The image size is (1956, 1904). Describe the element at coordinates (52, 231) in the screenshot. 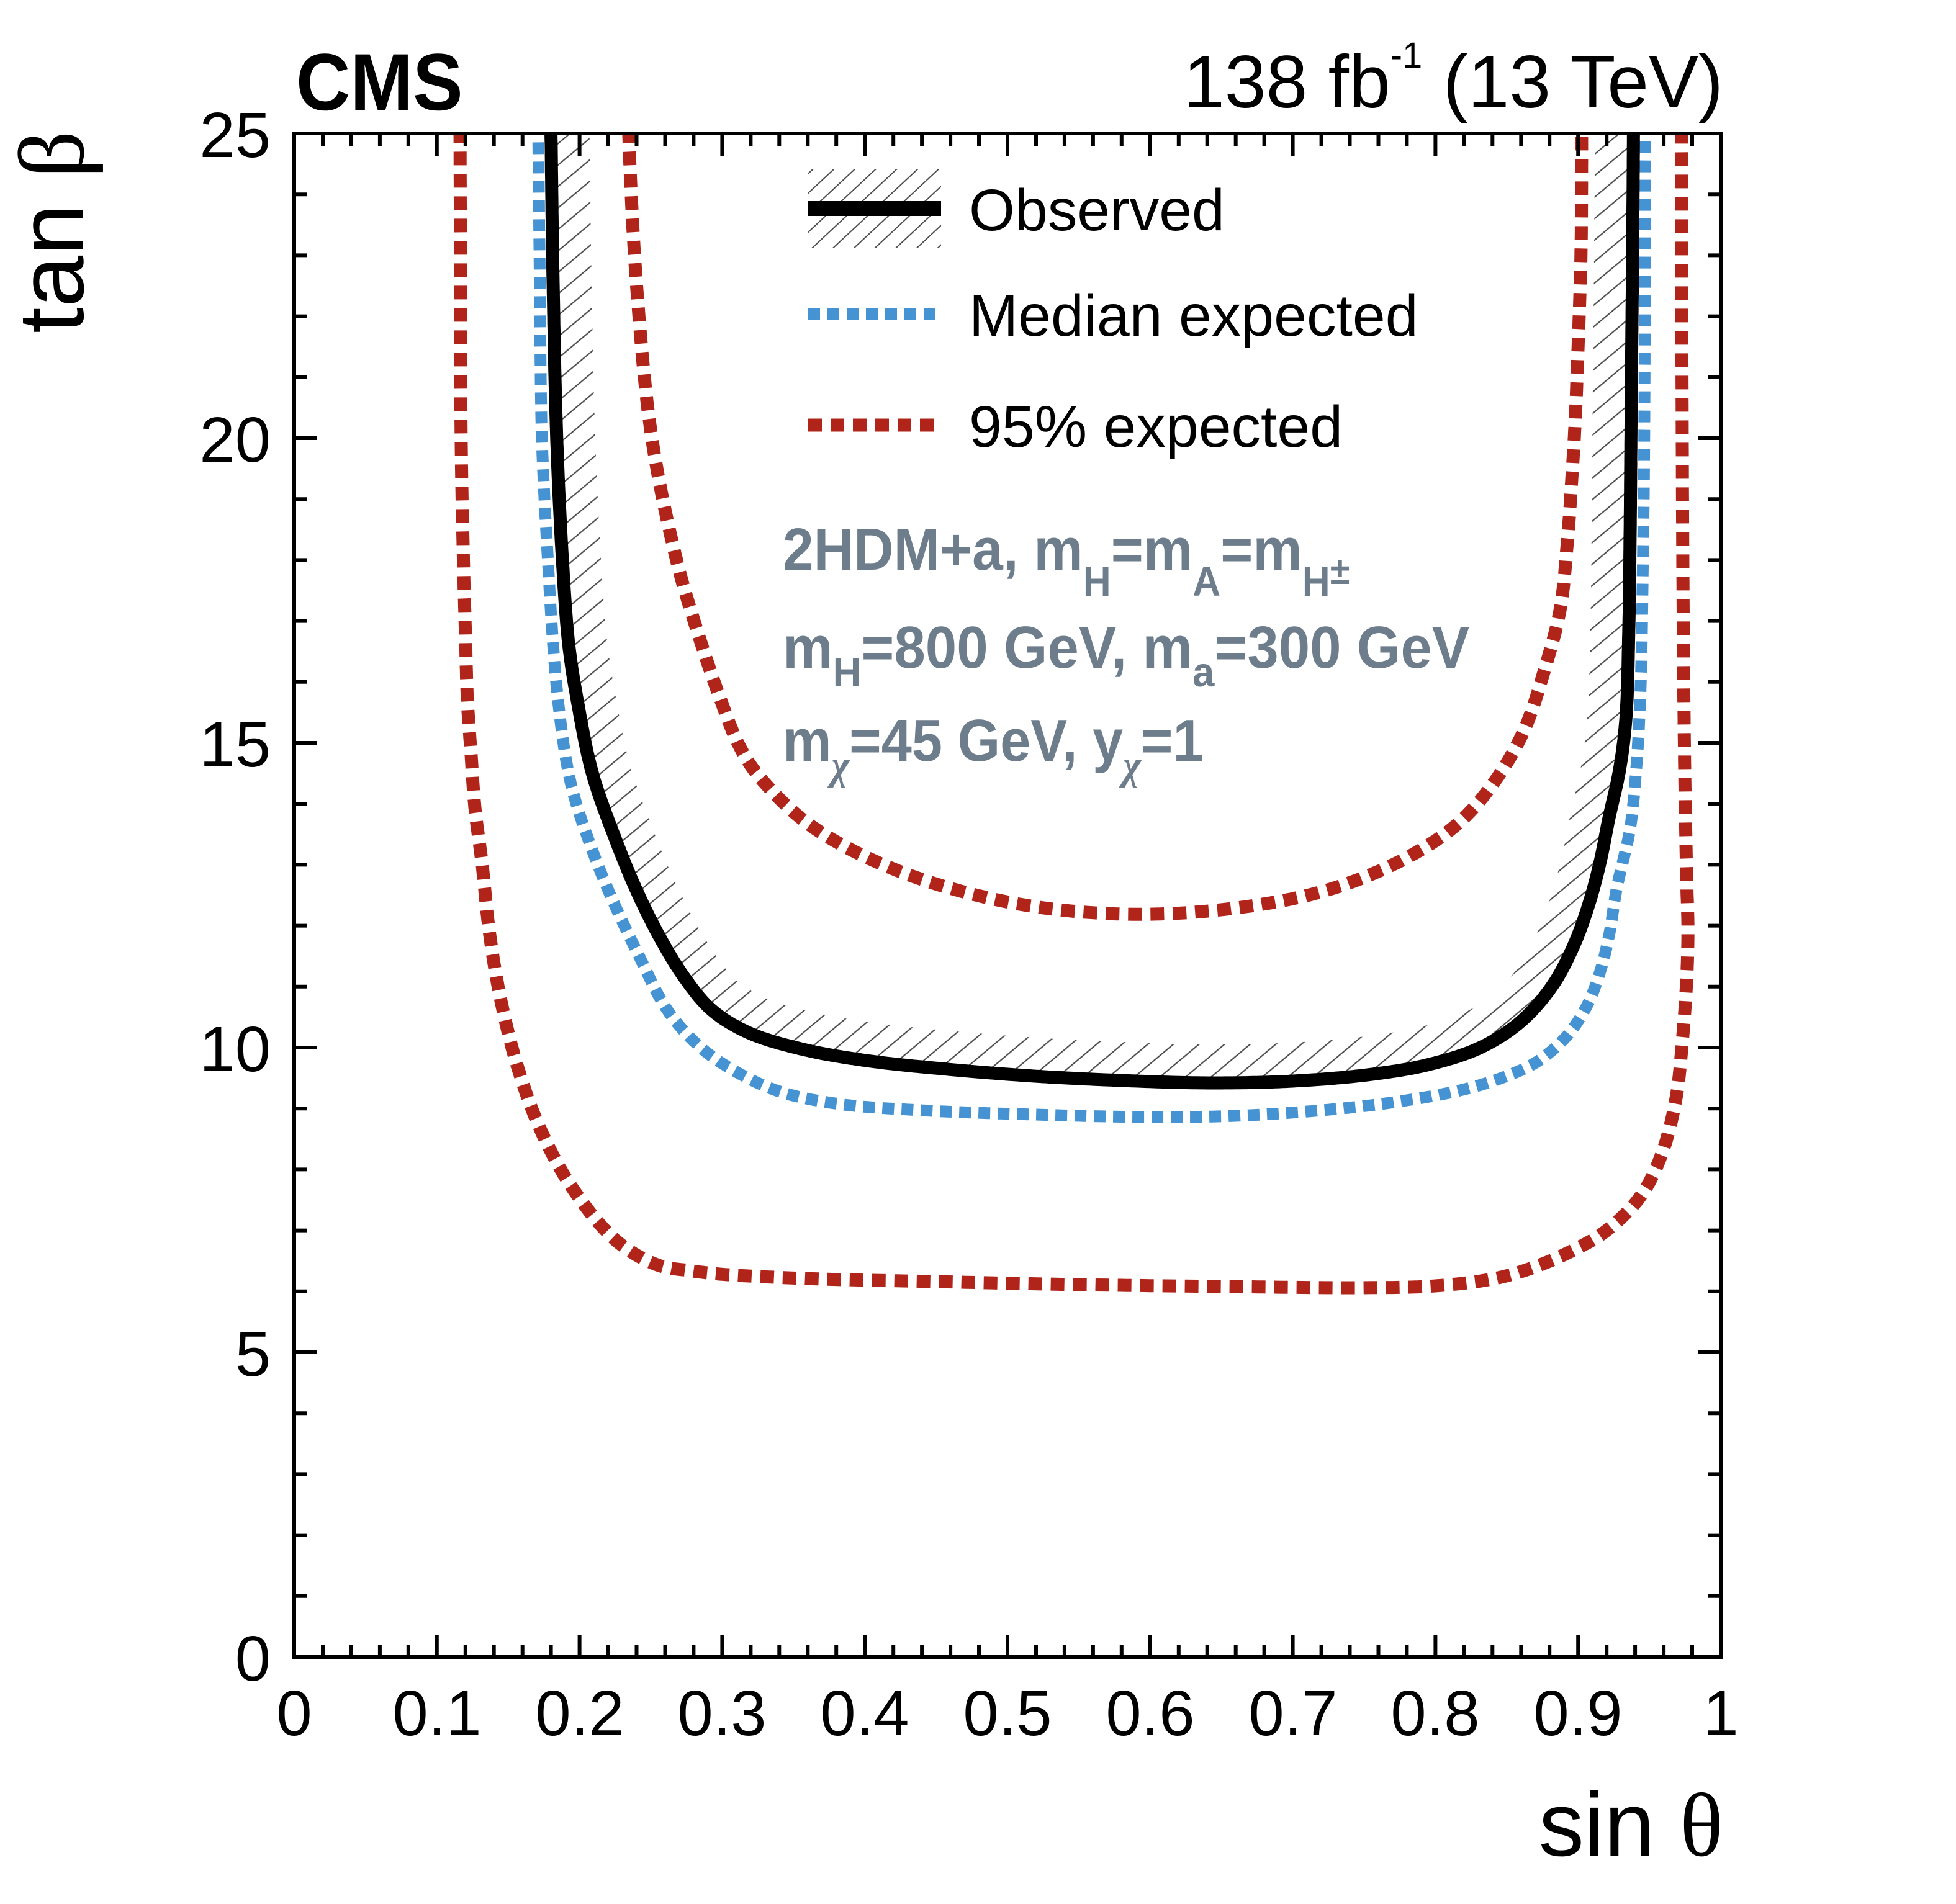

I see `svg-text: tan β` at that location.